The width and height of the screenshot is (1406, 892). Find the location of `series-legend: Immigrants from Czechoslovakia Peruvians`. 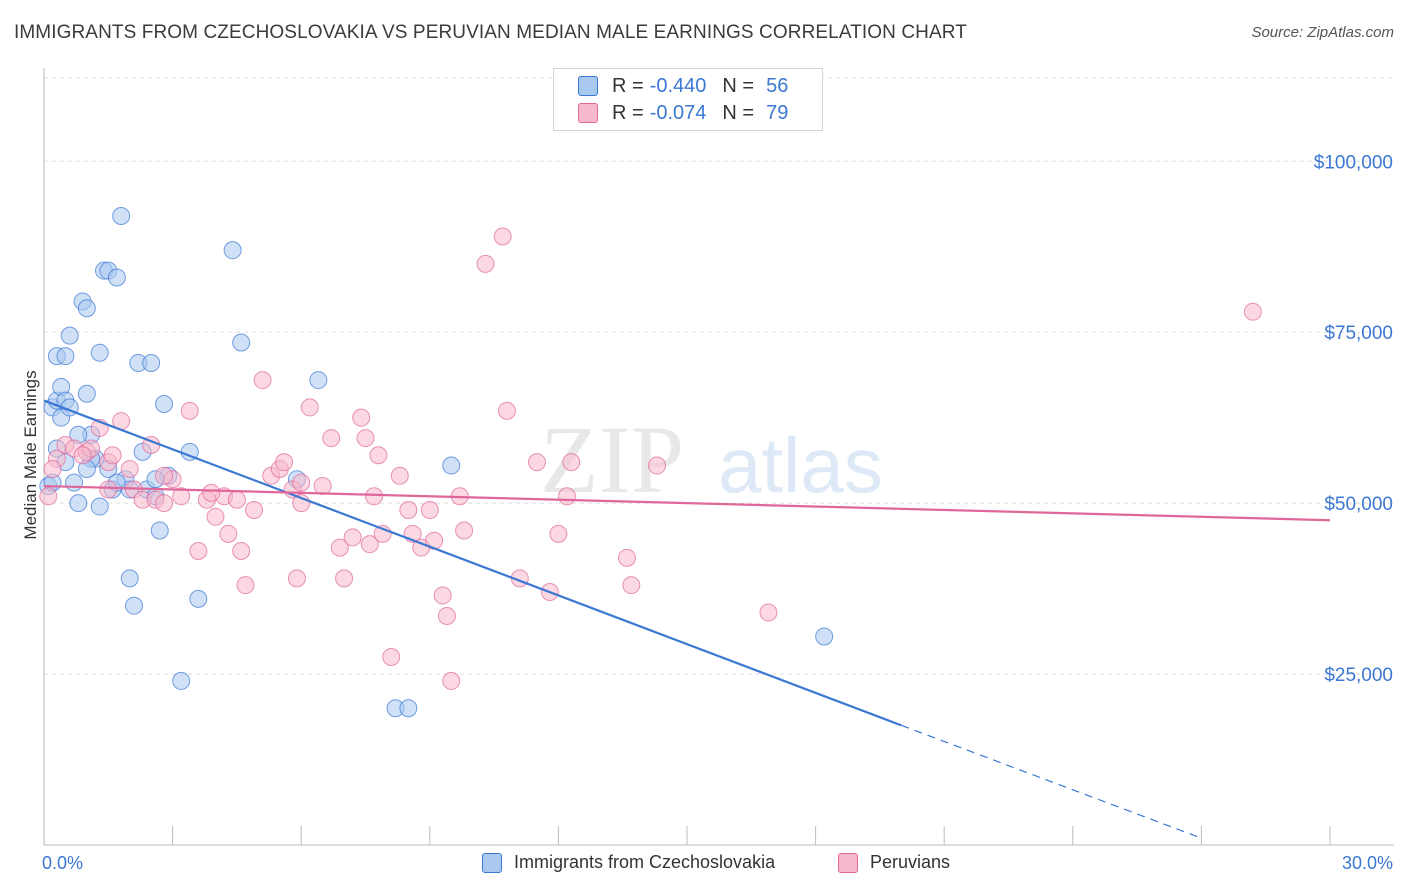

series-legend: Immigrants from Czechoslovakia Peruvians is located at coordinates (703, 865).